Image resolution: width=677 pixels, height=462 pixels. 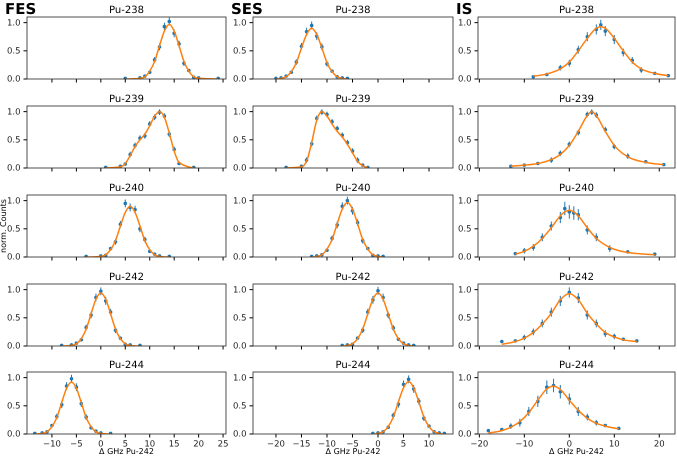 I want to click on x-tick-label: 25, so click(x=223, y=445).